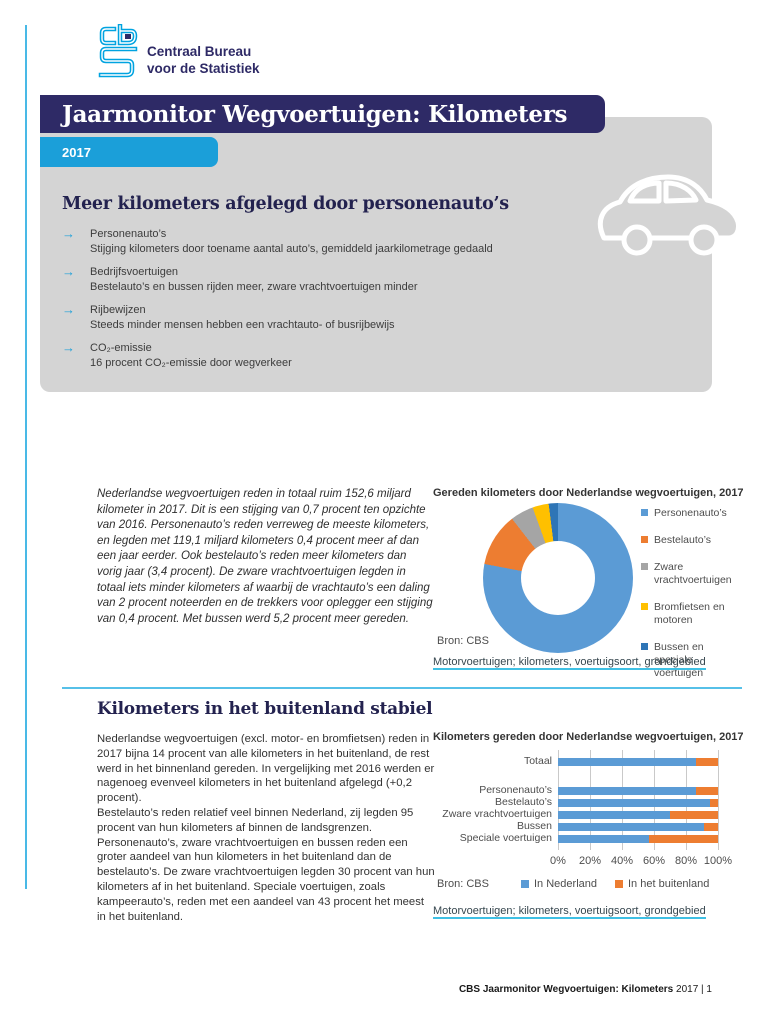 This screenshot has width=770, height=1024. Describe the element at coordinates (691, 540) in the screenshot. I see `legend-item: Bestelauto’s` at that location.